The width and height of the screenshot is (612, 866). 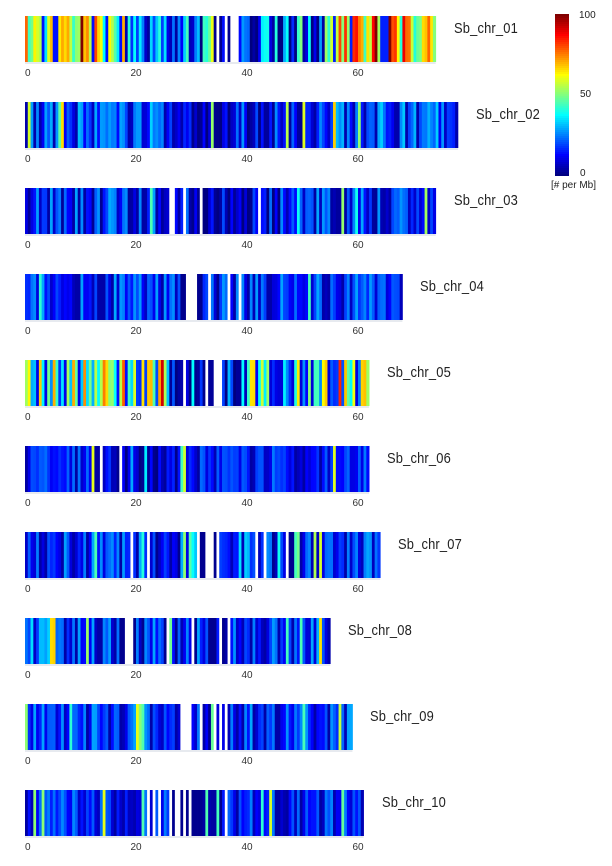 I want to click on x-tick-label: 40, so click(x=247, y=331).